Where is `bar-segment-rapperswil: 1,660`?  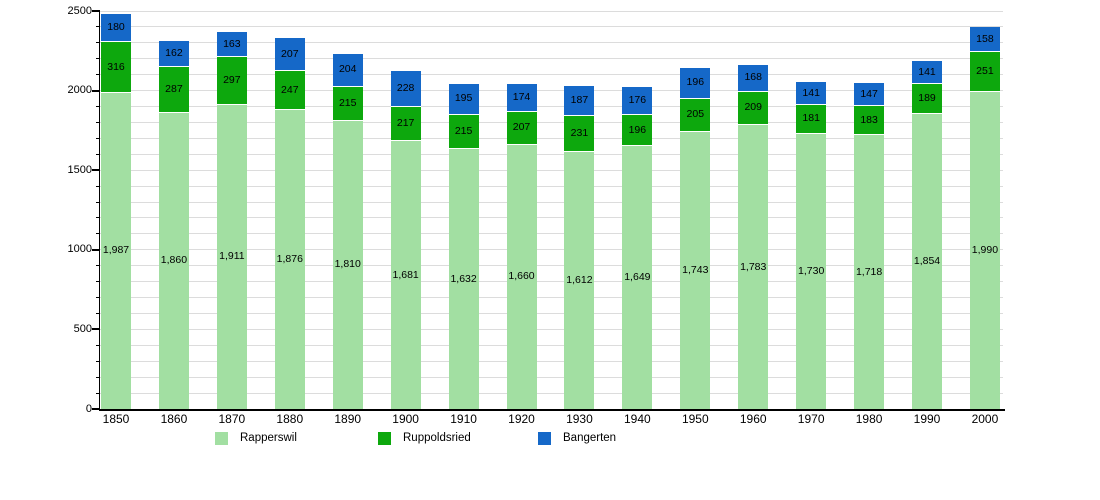
bar-segment-rapperswil: 1,660 is located at coordinates (521, 276).